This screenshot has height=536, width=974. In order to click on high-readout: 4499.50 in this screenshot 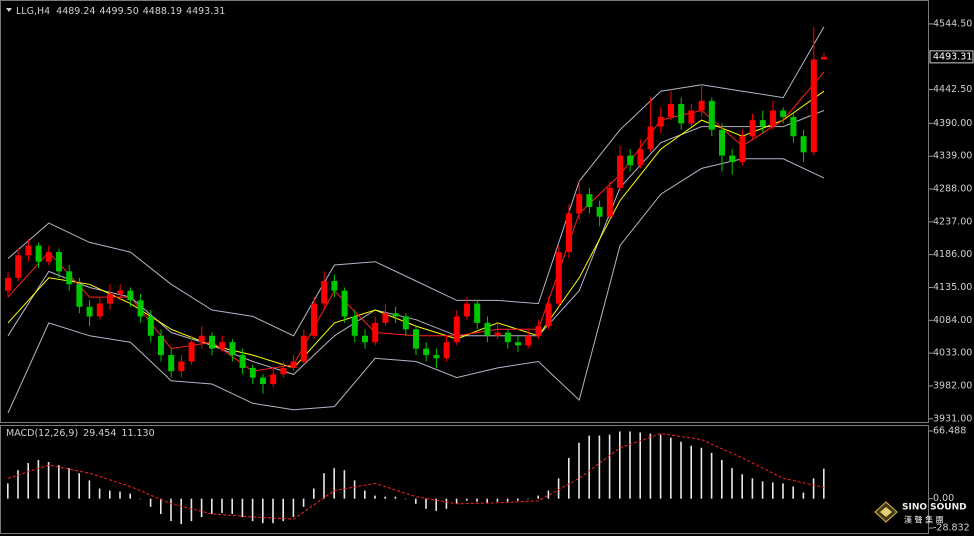, I will do `click(118, 11)`.